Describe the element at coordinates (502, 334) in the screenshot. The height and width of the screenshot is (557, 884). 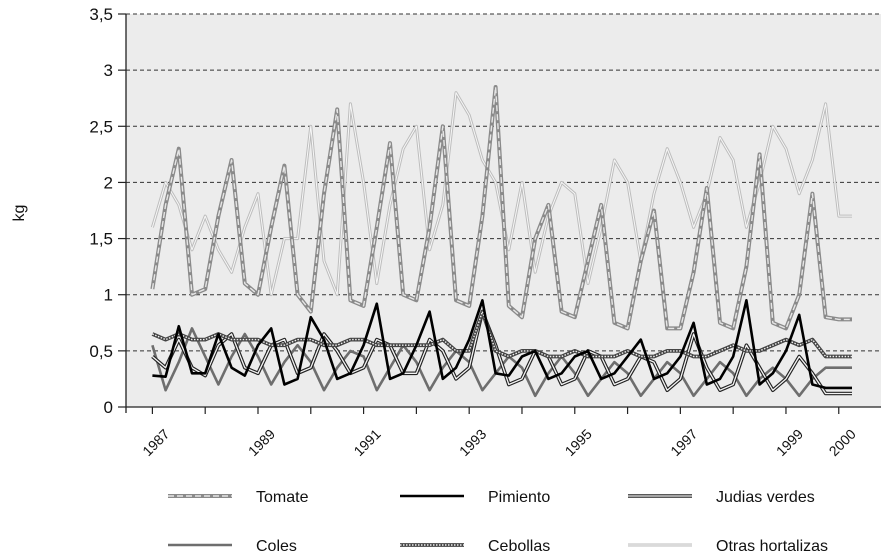
I see `series-cebollas-core` at that location.